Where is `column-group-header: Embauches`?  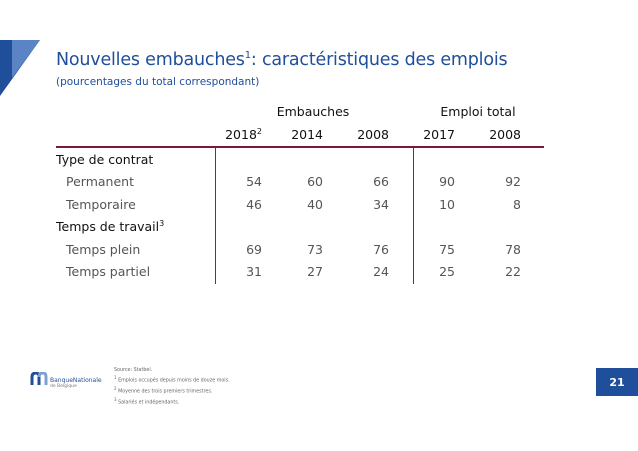
column-group-header: Embauches is located at coordinates (313, 111).